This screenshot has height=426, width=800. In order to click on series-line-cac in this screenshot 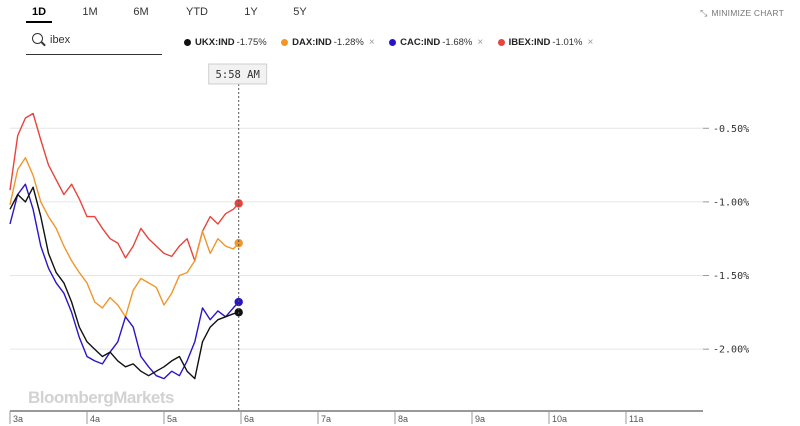, I will do `click(124, 281)`.